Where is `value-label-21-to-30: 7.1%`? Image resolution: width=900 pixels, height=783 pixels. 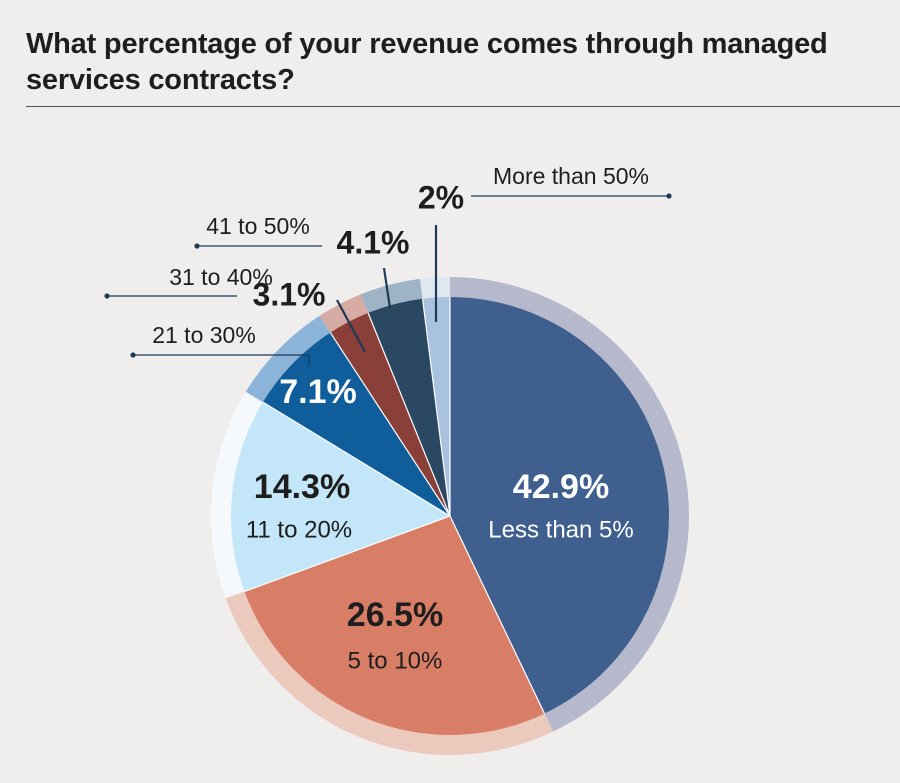
value-label-21-to-30: 7.1% is located at coordinates (318, 392).